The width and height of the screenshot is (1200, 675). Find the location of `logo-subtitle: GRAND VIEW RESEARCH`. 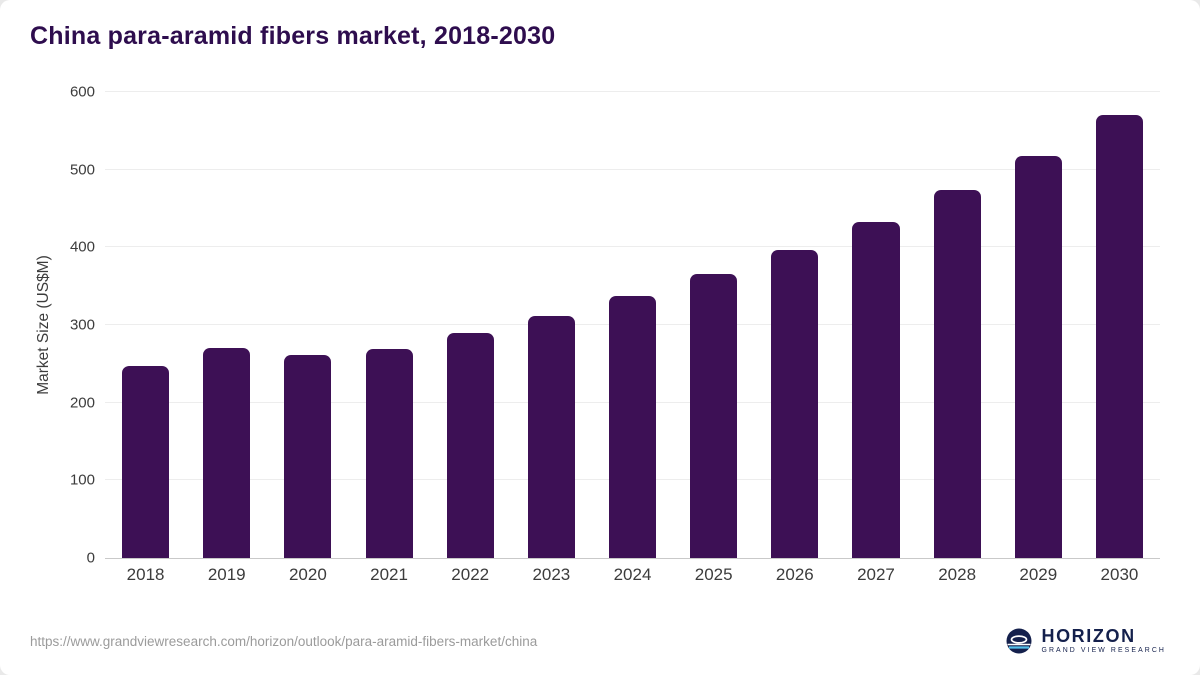

logo-subtitle: GRAND VIEW RESEARCH is located at coordinates (1103, 651).